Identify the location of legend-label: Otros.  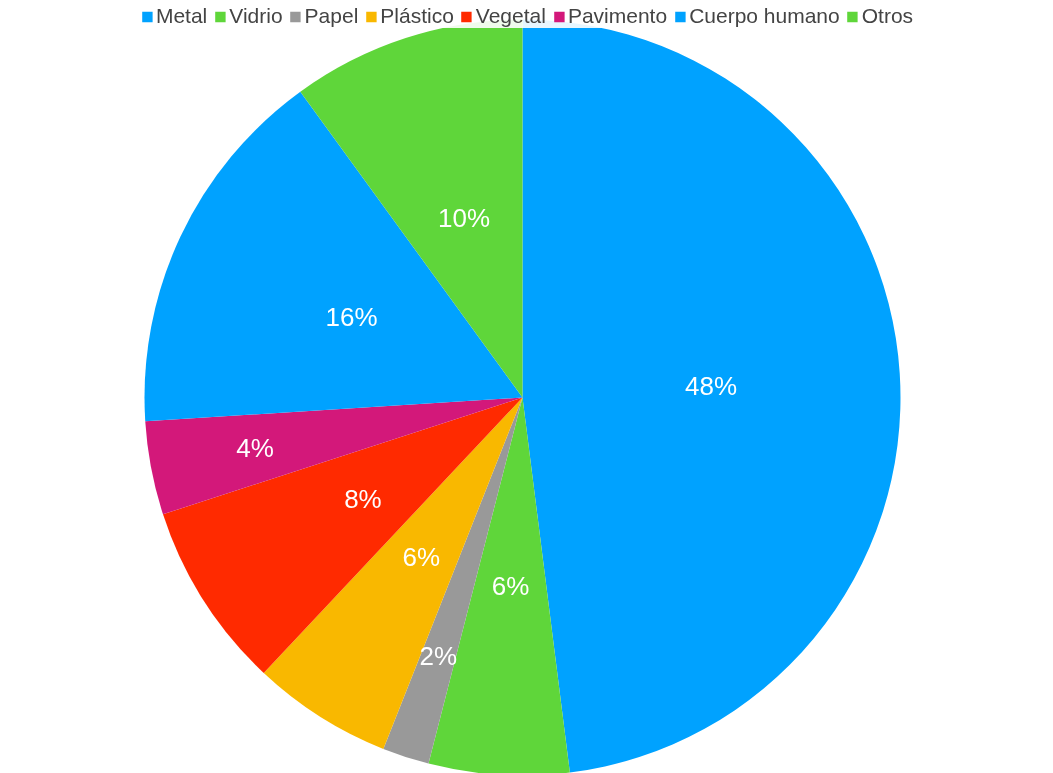
(887, 16).